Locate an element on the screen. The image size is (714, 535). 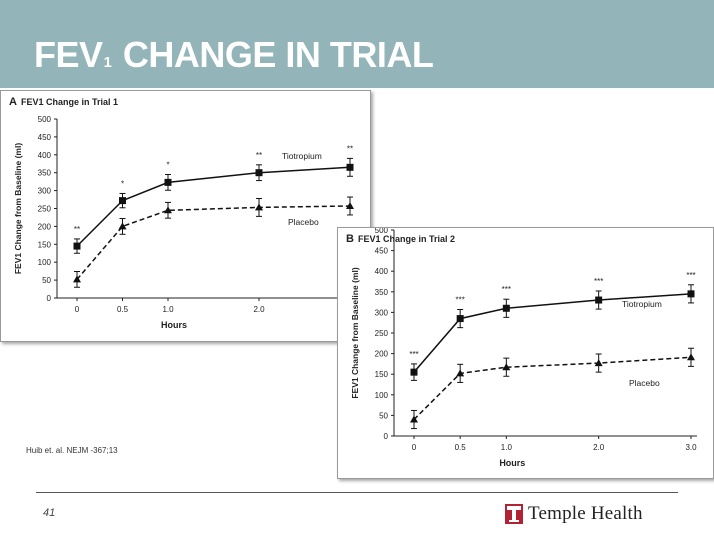
x-tick-label: 3.0 is located at coordinates (691, 447).